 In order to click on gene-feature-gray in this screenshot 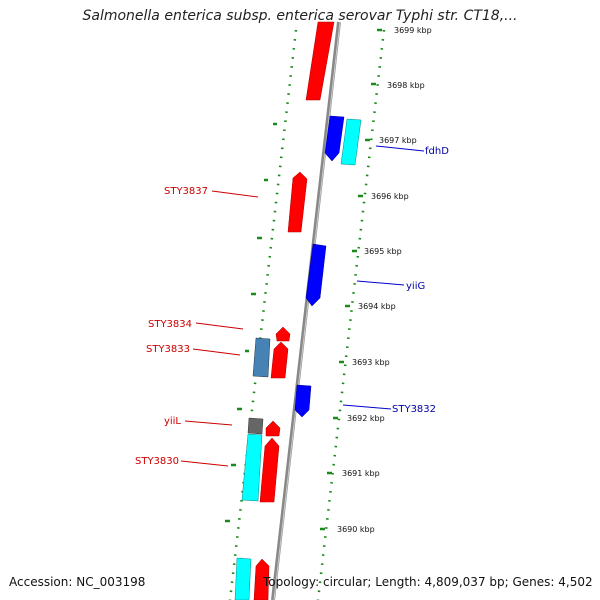, I will do `click(255, 426)`.